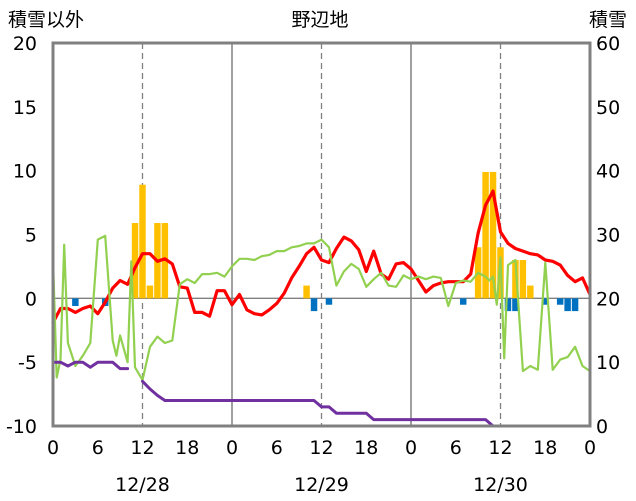  What do you see at coordinates (321, 485) in the screenshot?
I see `date-label: 12/29` at bounding box center [321, 485].